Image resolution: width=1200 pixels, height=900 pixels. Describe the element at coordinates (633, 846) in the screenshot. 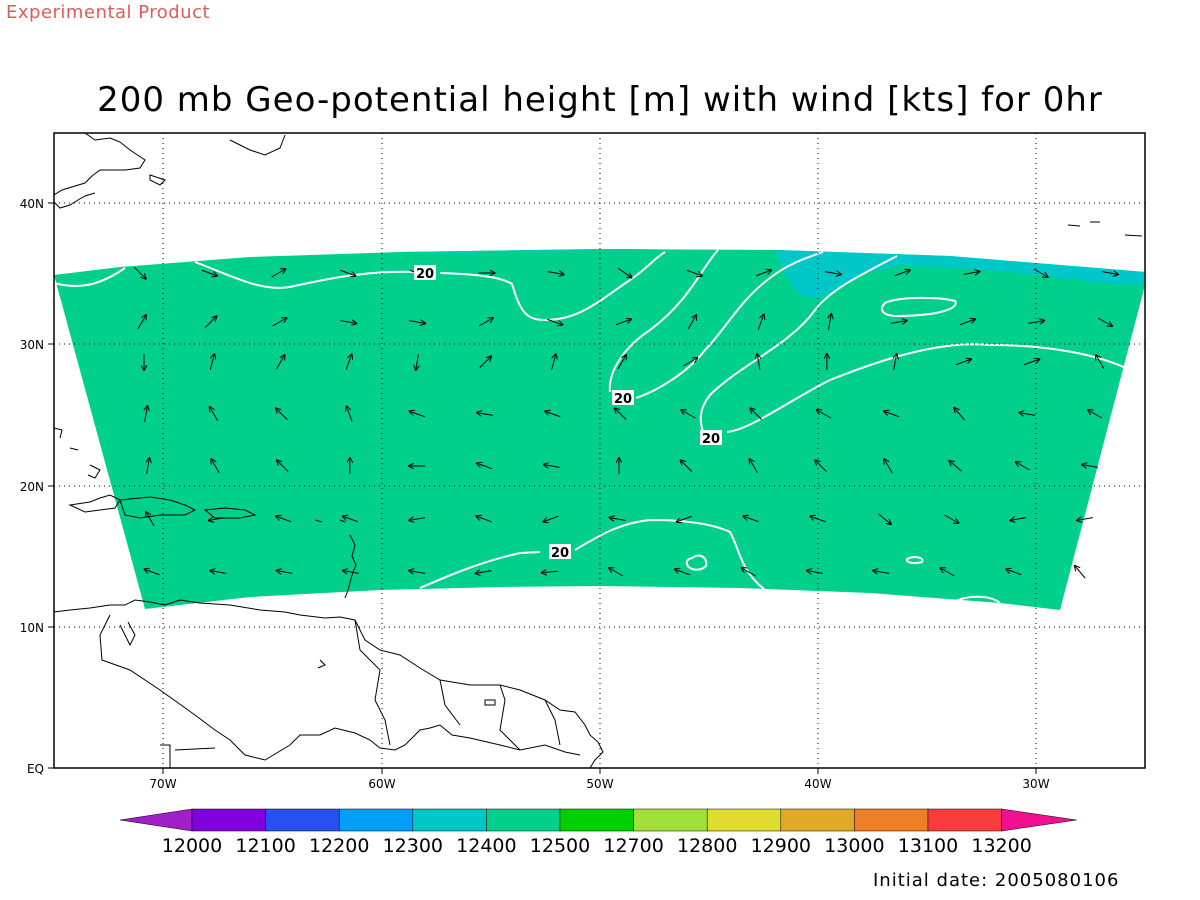

I see `colorbar-label: 12700` at that location.